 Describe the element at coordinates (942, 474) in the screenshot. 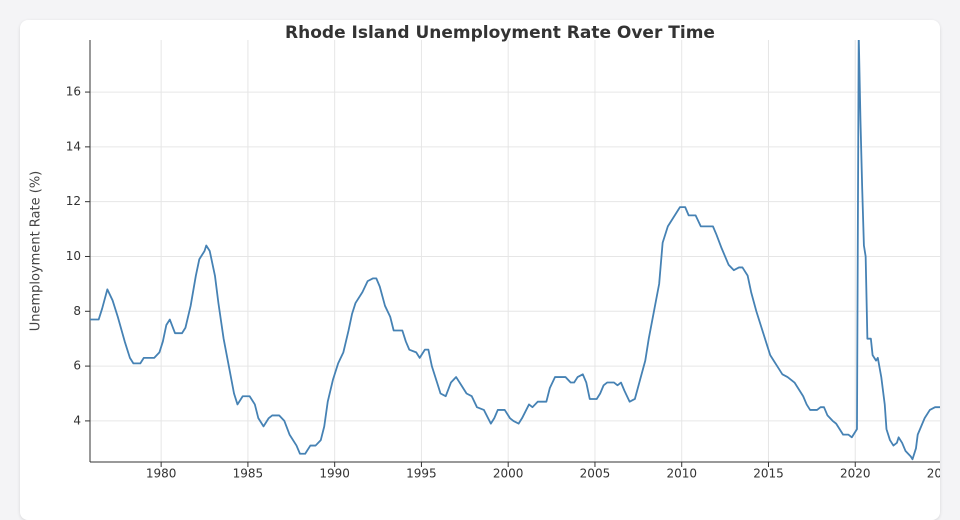

I see `x-tick-label: 2025` at that location.